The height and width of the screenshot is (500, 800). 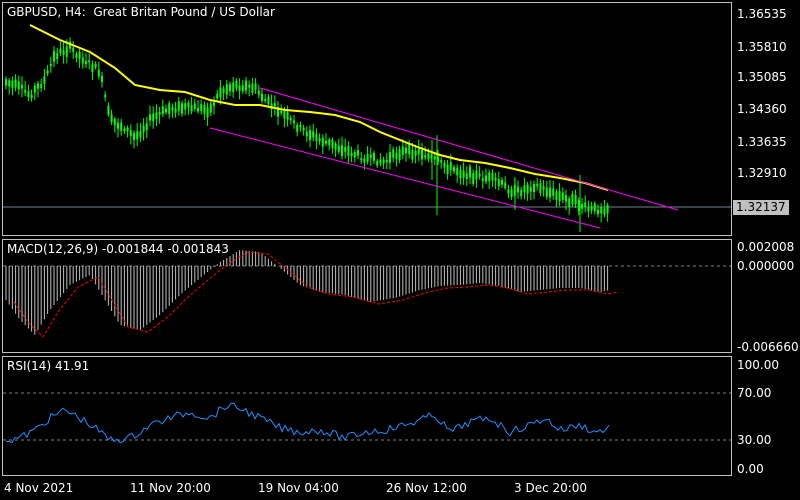 I want to click on time-axis-label: 11 Nov 20:00, so click(x=170, y=488).